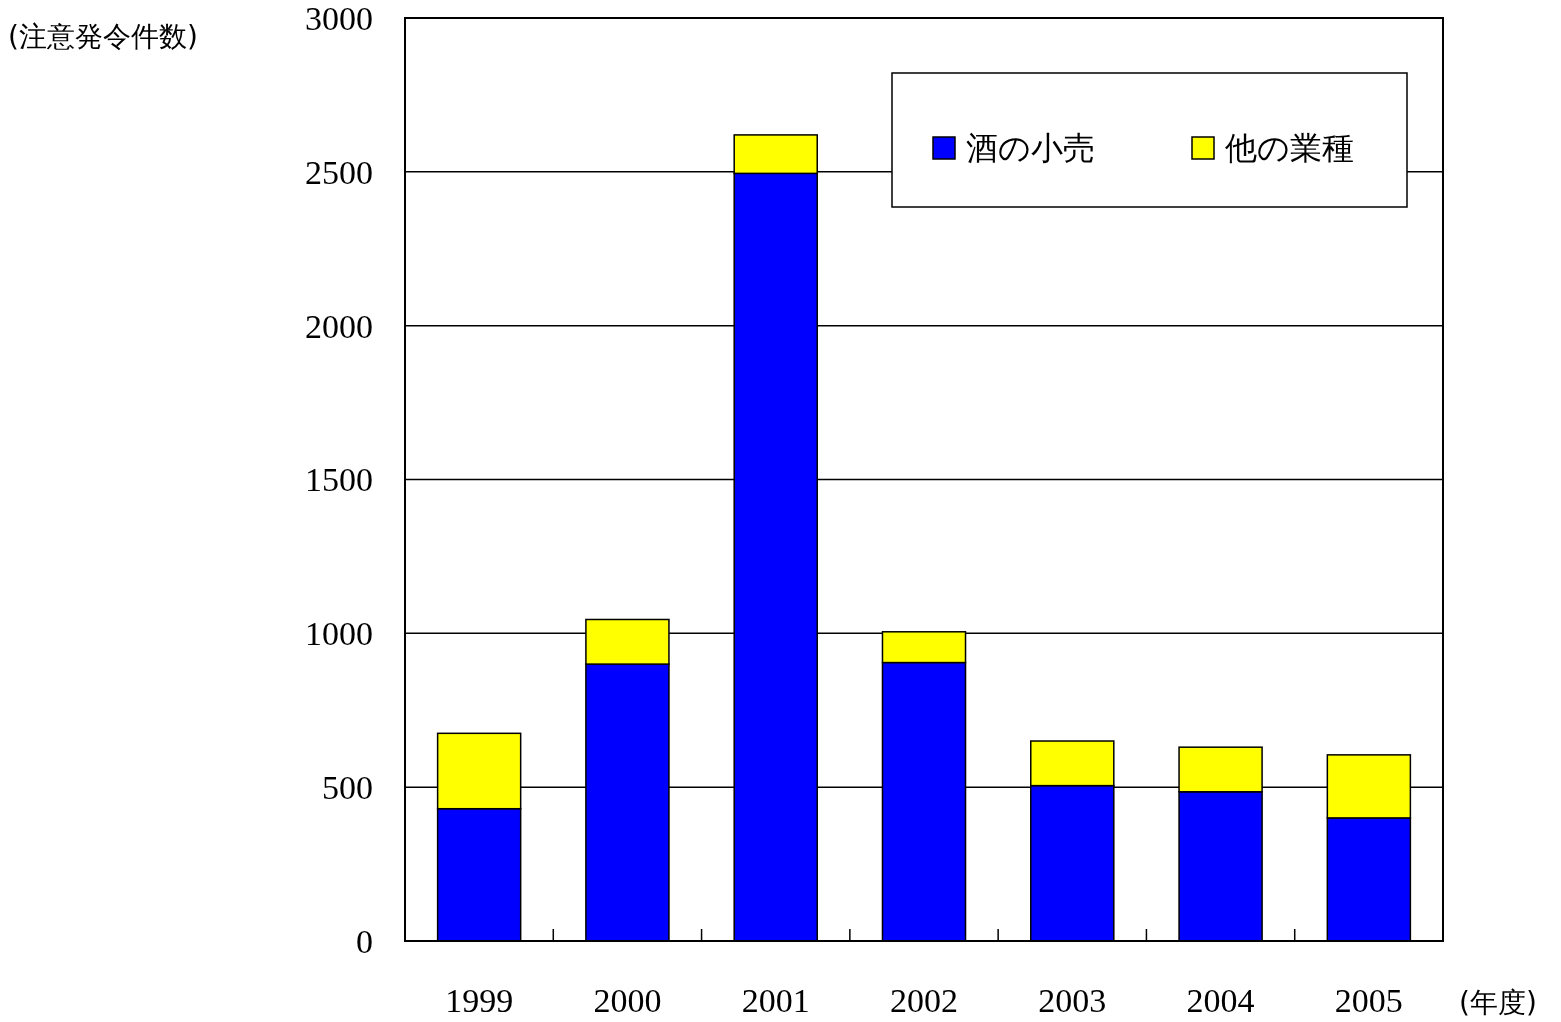 This screenshot has width=1561, height=1022. What do you see at coordinates (339, 634) in the screenshot?
I see `y-tick-label: 1000` at bounding box center [339, 634].